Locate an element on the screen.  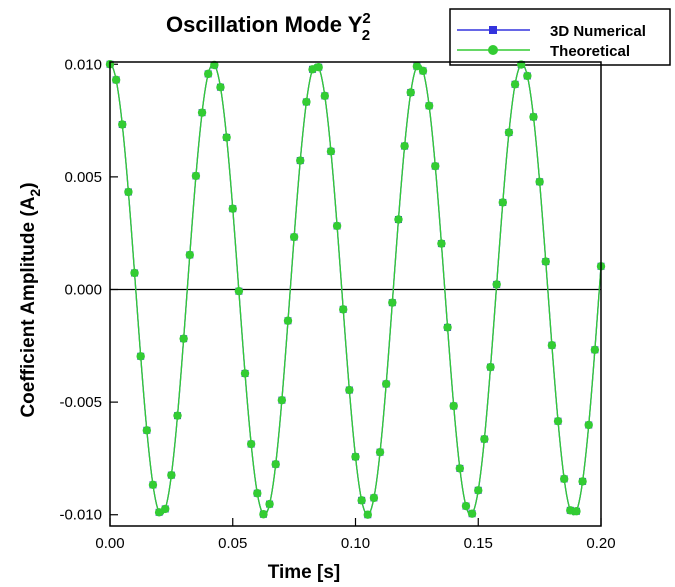
y-tick-label: -0.010 is located at coordinates (80, 515).